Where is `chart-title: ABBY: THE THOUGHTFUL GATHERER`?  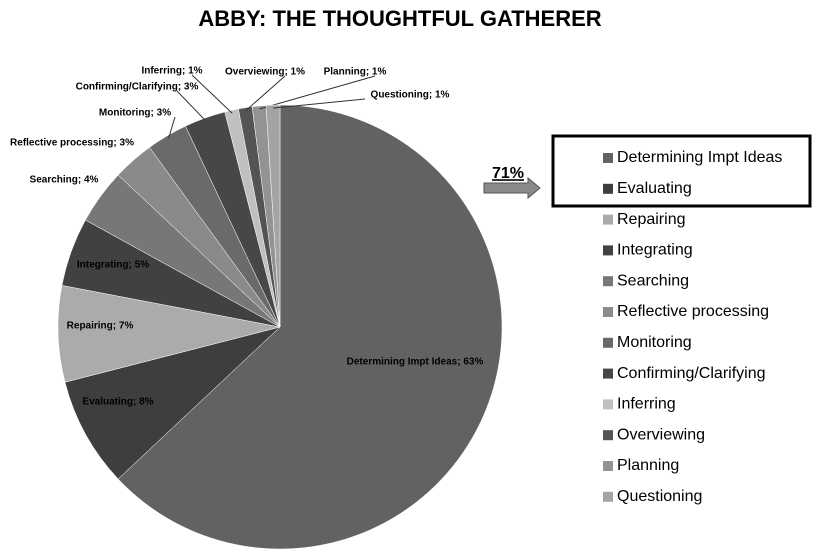
chart-title: ABBY: THE THOUGHTFUL GATHERER is located at coordinates (399, 18).